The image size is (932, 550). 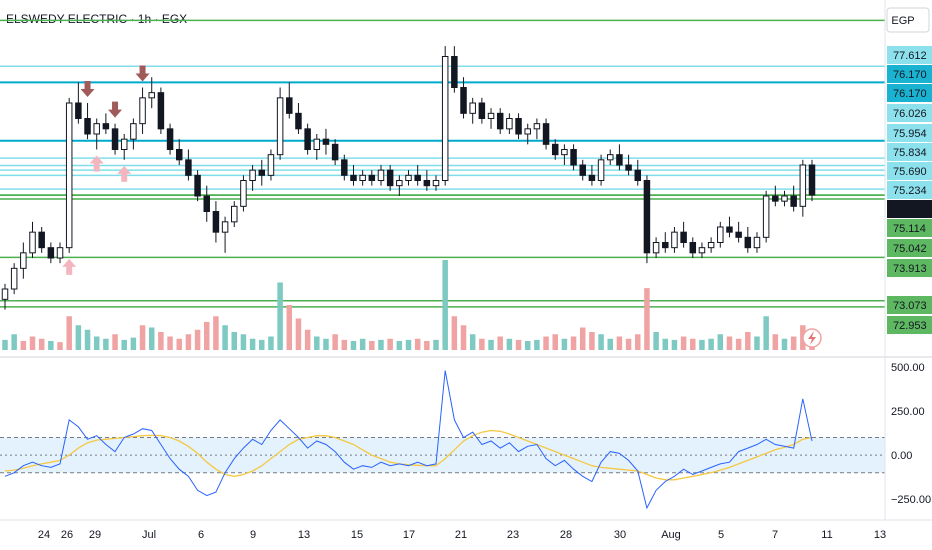 What do you see at coordinates (115, 109) in the screenshot?
I see `sell-arrow-icon` at bounding box center [115, 109].